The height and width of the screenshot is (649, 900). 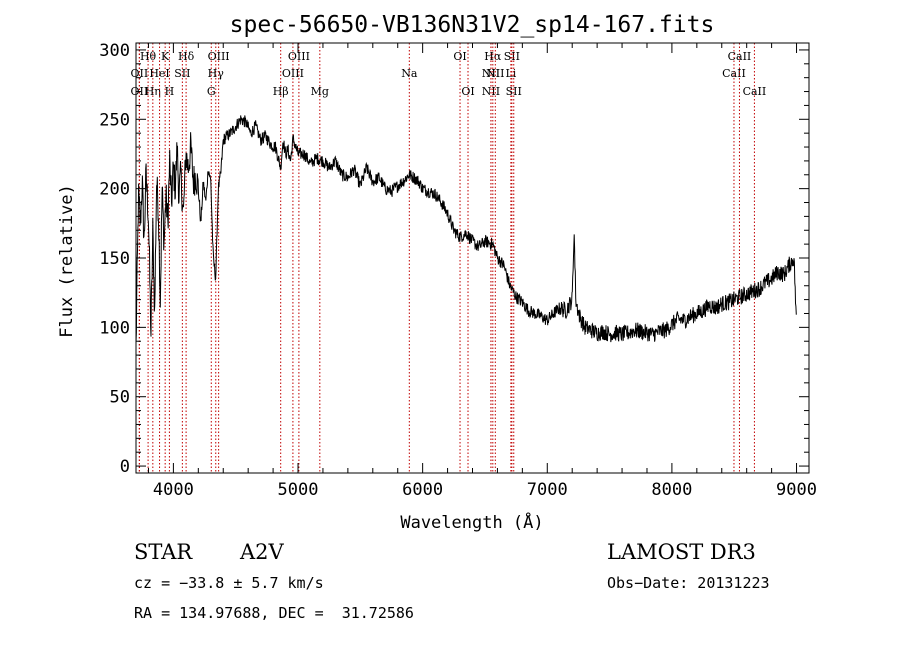 What do you see at coordinates (114, 51) in the screenshot?
I see `y-tick-label: 300` at bounding box center [114, 51].